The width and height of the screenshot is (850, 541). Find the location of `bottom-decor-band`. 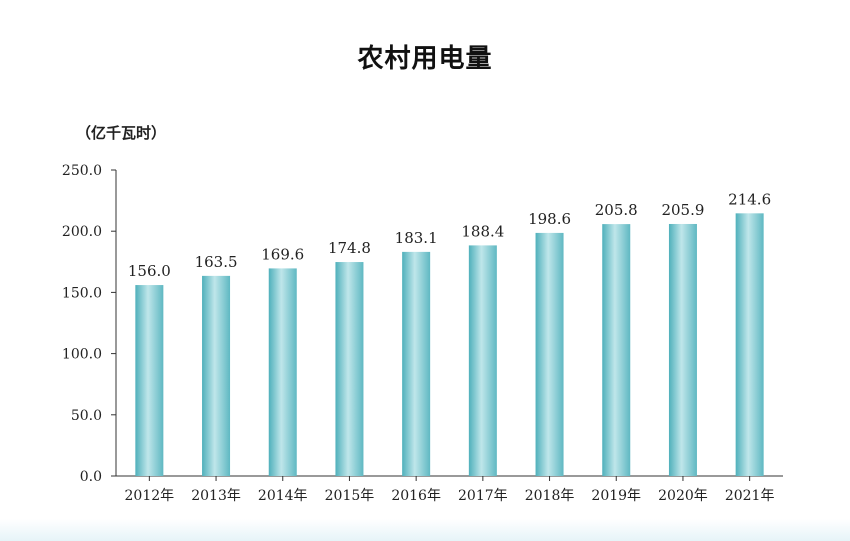

bottom-decor-band is located at coordinates (425, 530).